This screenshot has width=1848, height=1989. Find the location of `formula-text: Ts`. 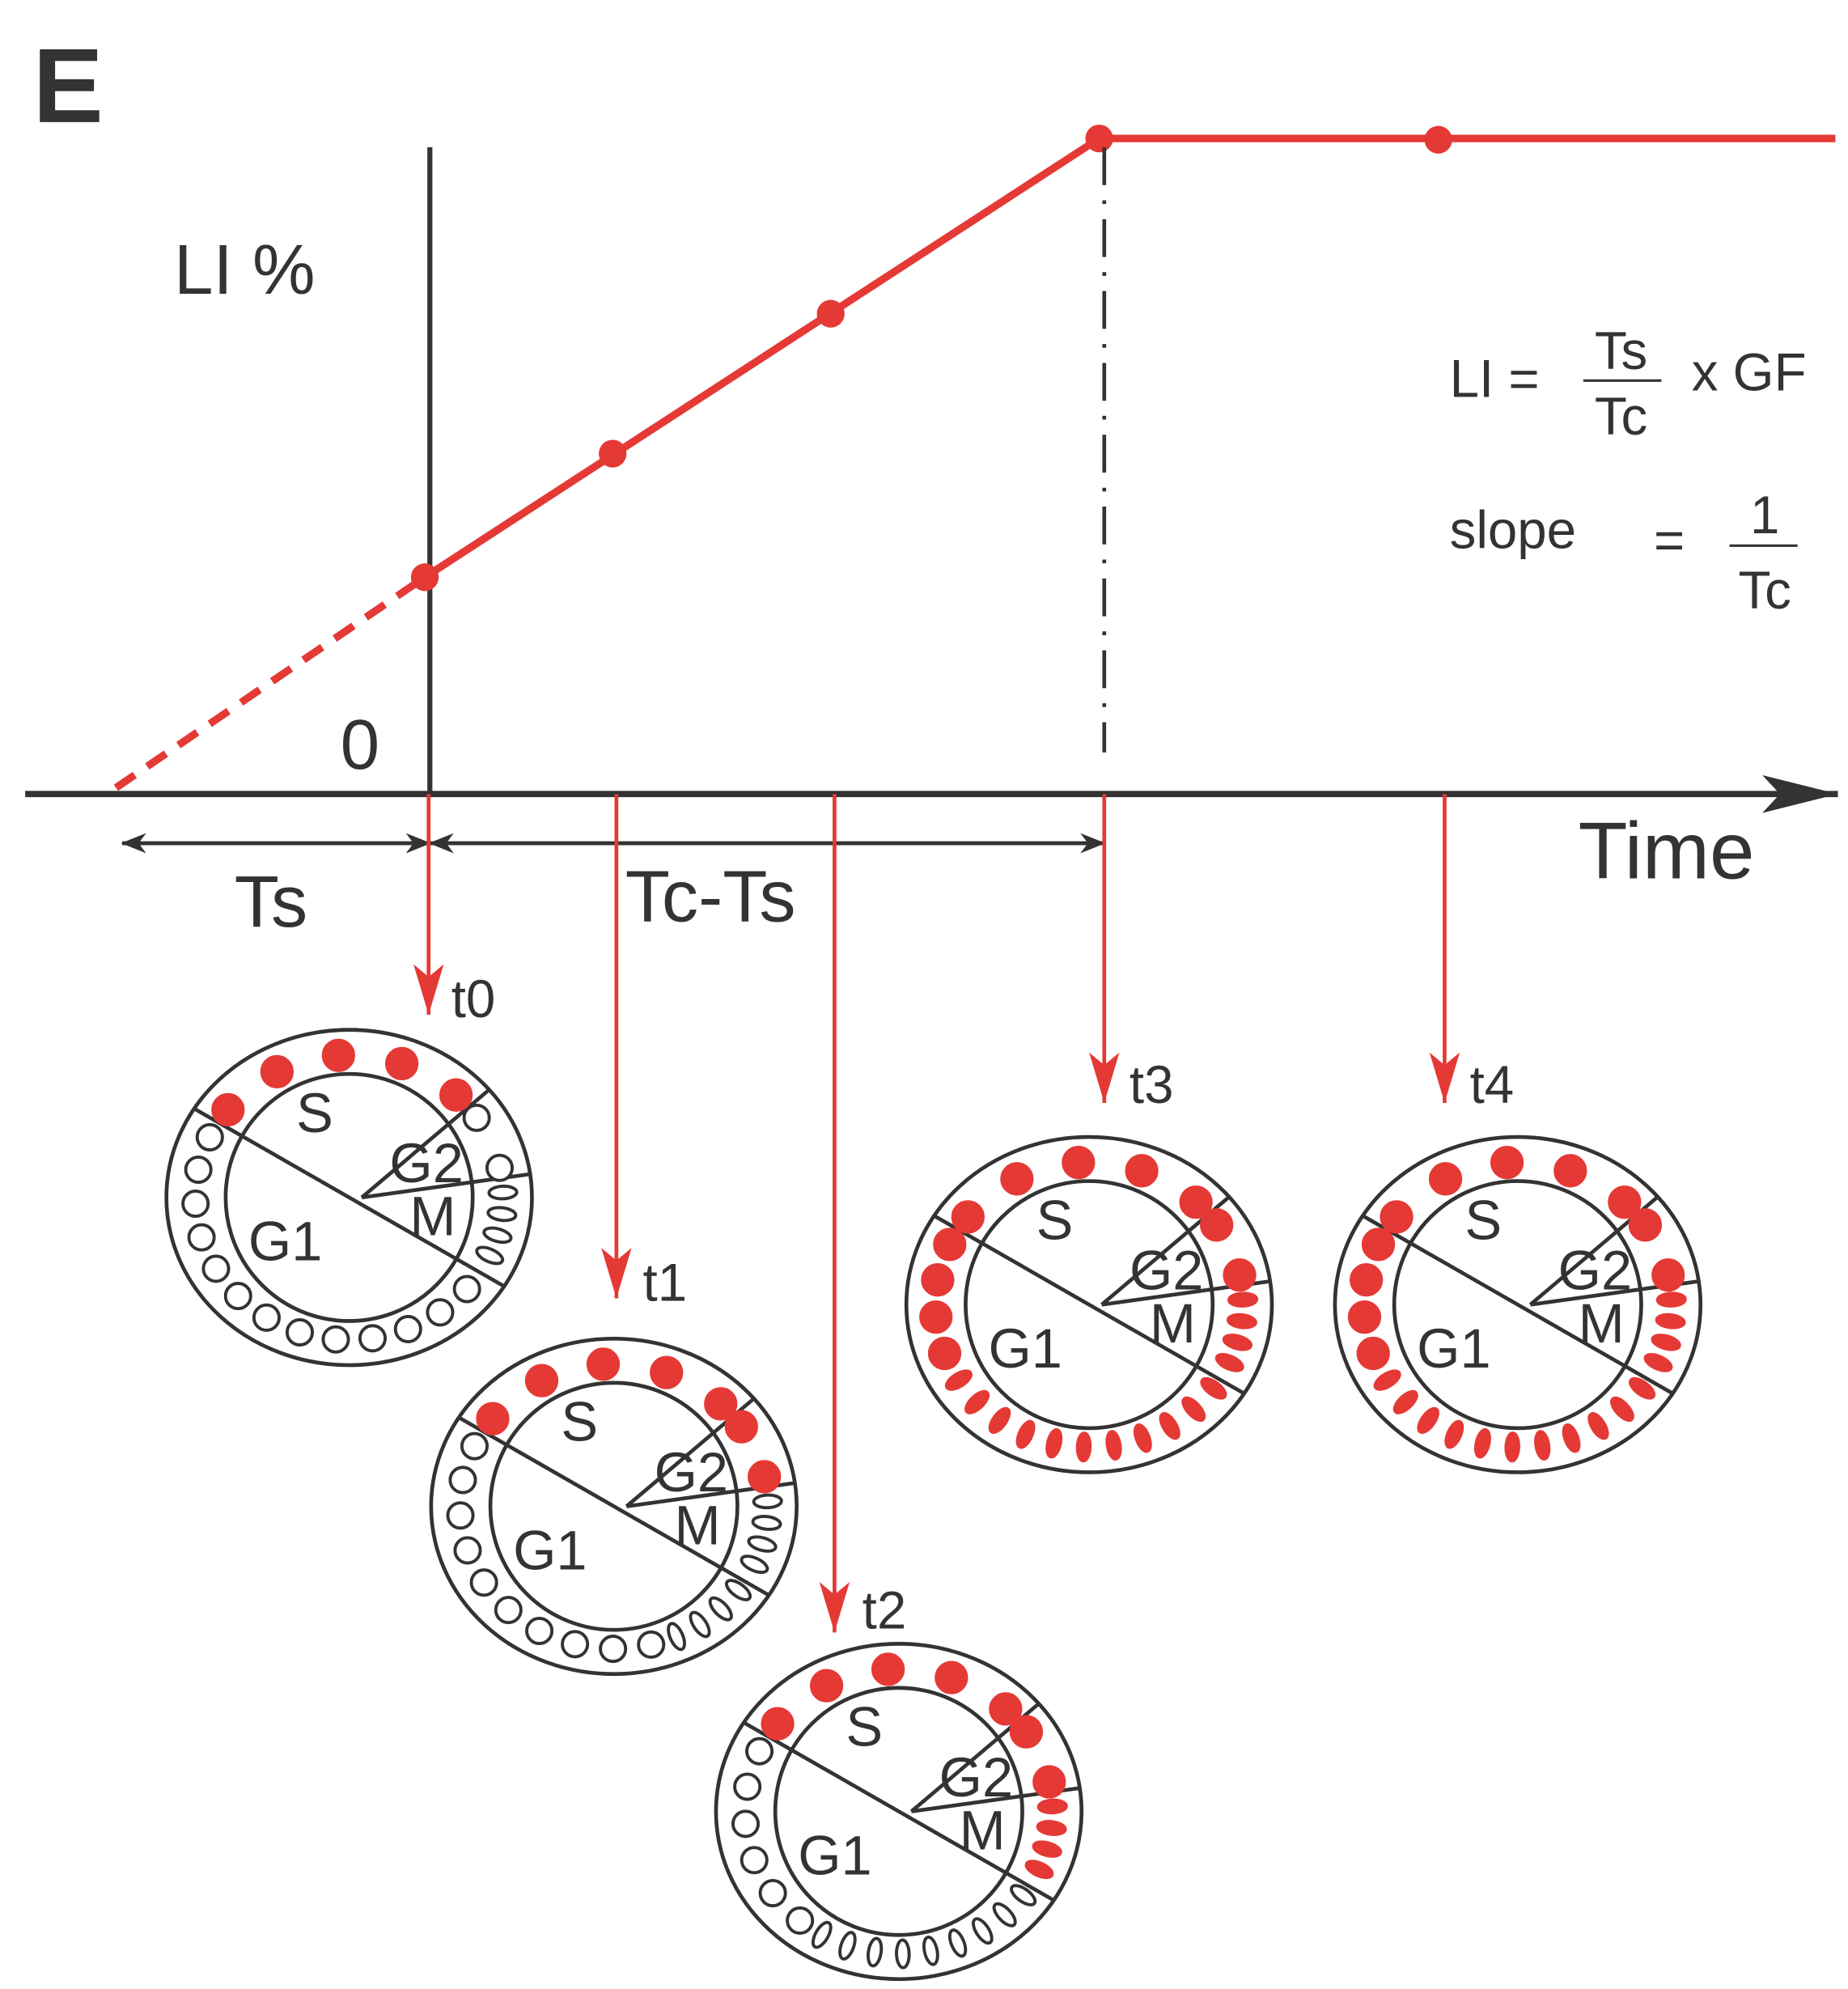

formula-text: Ts is located at coordinates (1621, 350).